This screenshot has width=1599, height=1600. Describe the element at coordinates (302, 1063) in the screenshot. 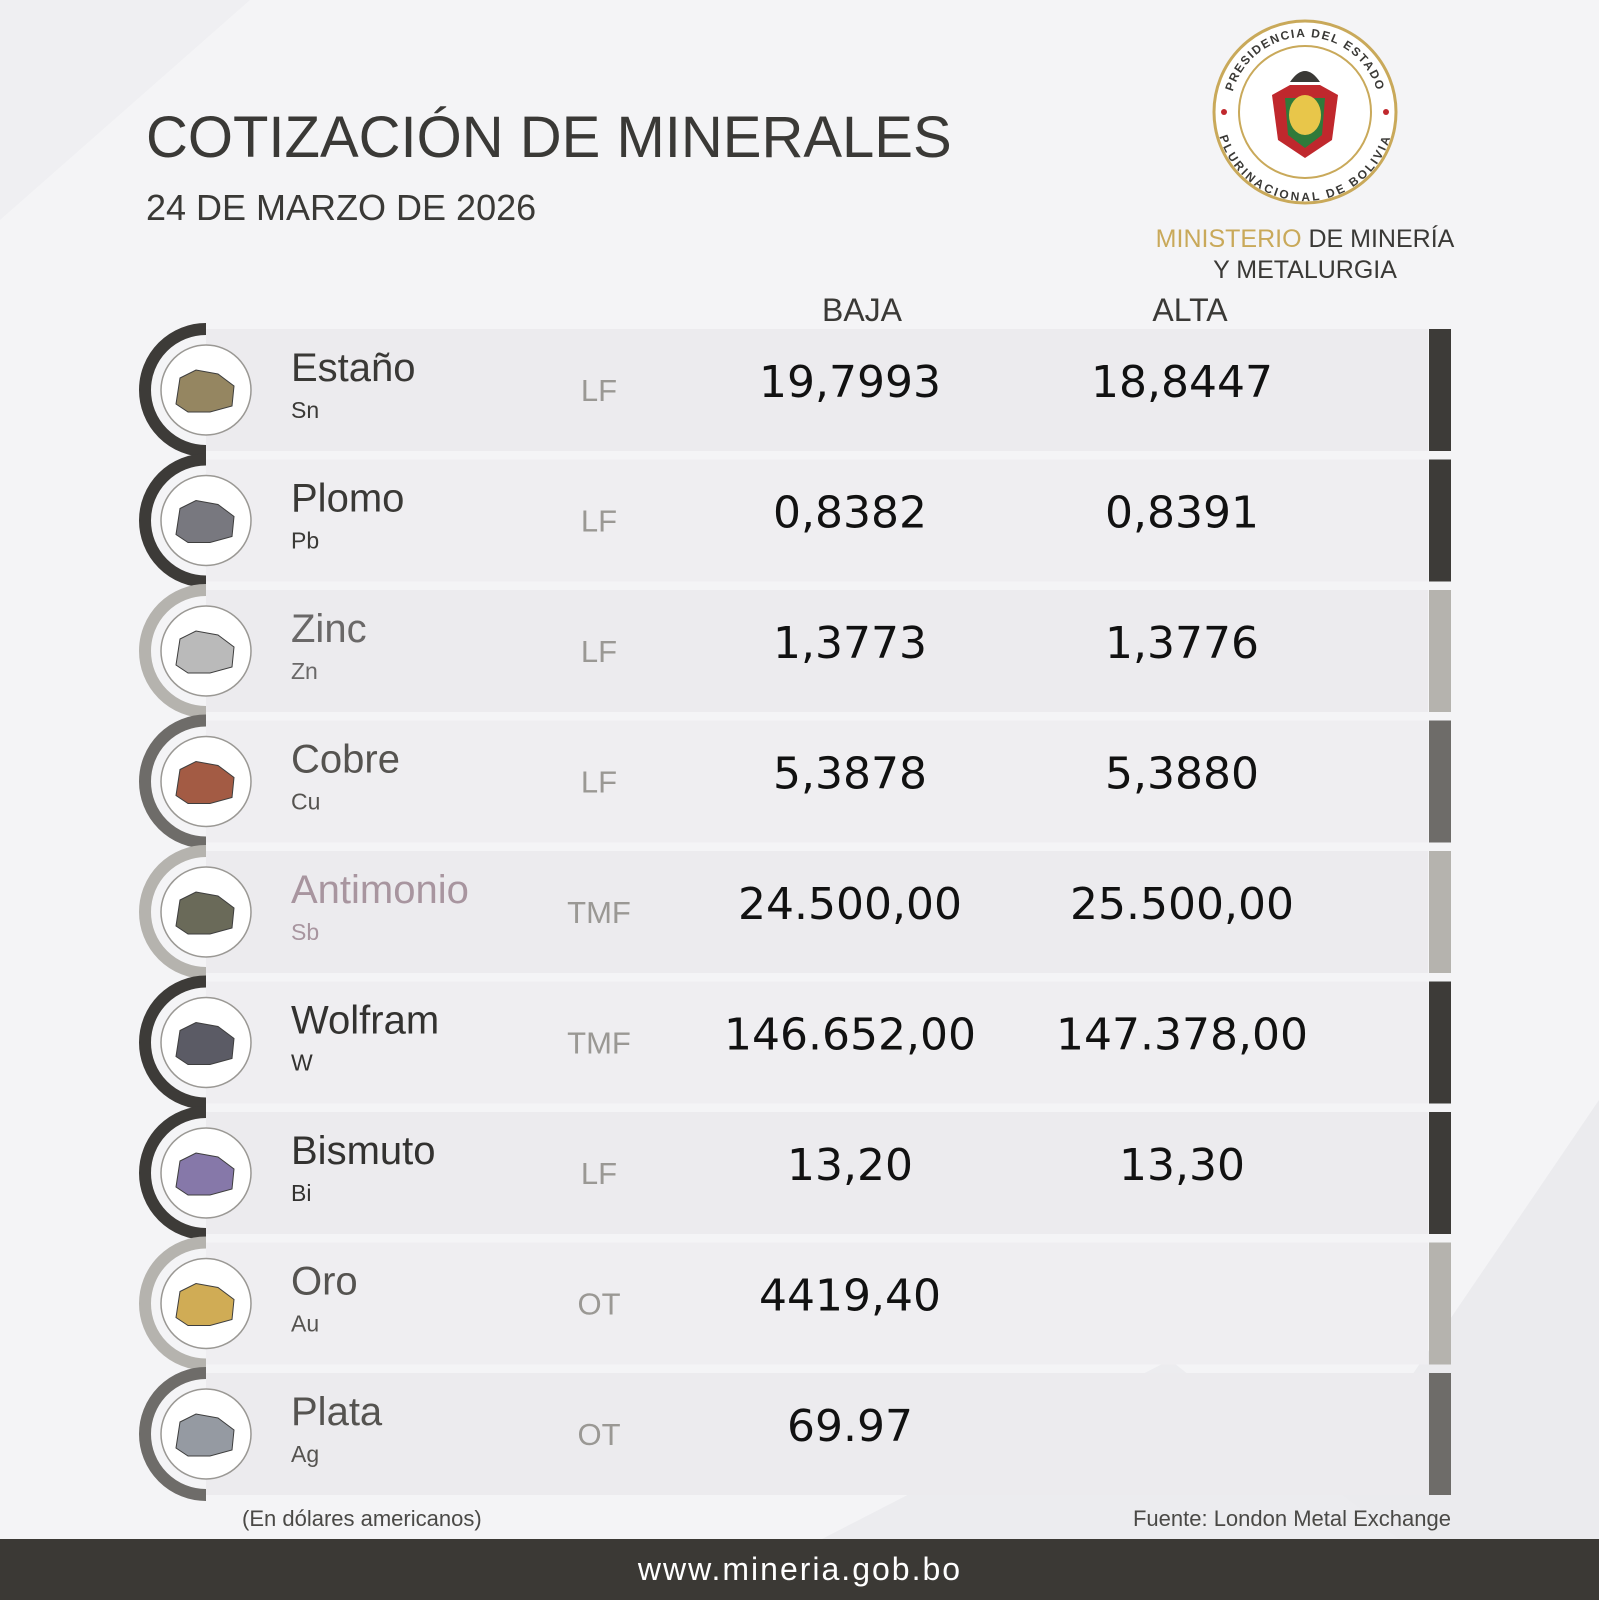

I see `mineral-symbol: W` at that location.